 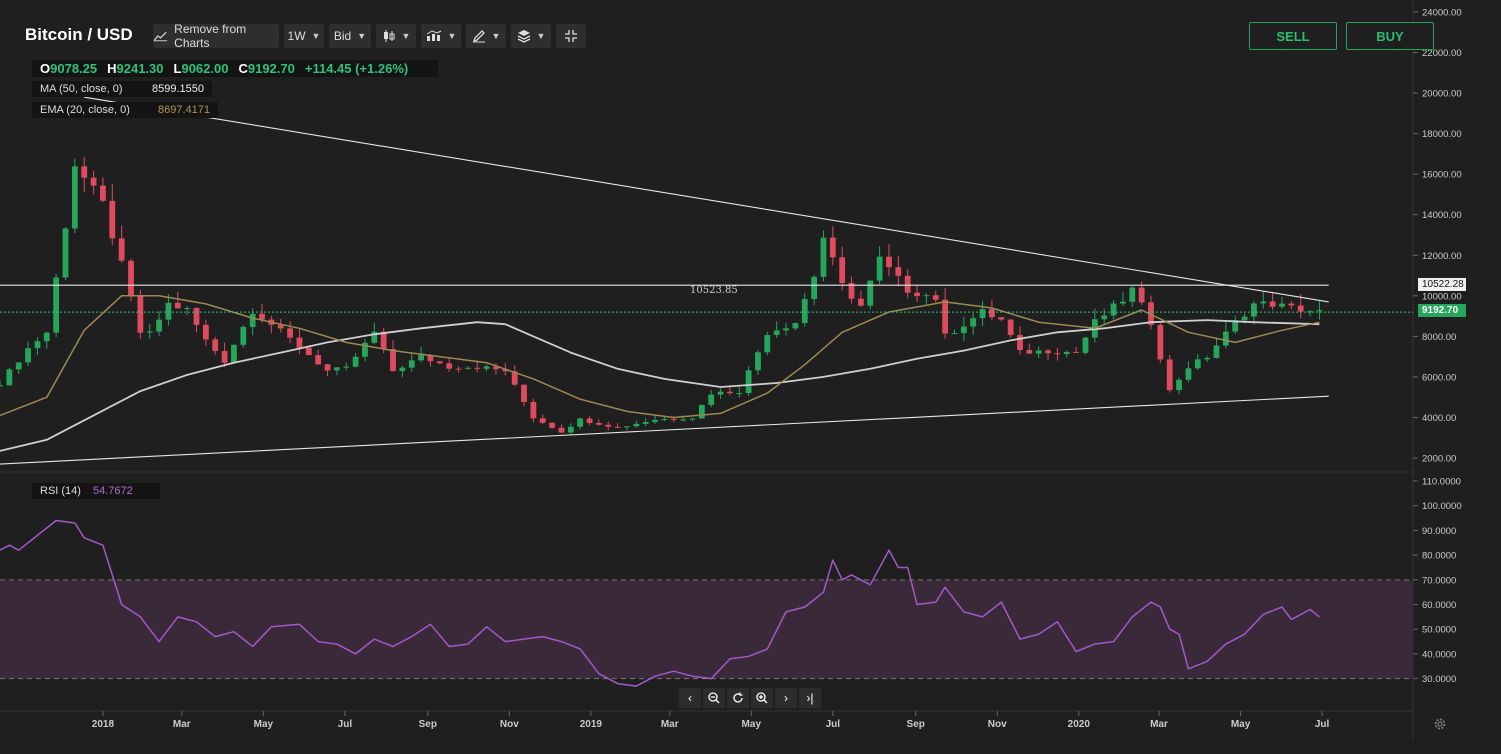 I want to click on time-tick-label: May, so click(x=1241, y=724).